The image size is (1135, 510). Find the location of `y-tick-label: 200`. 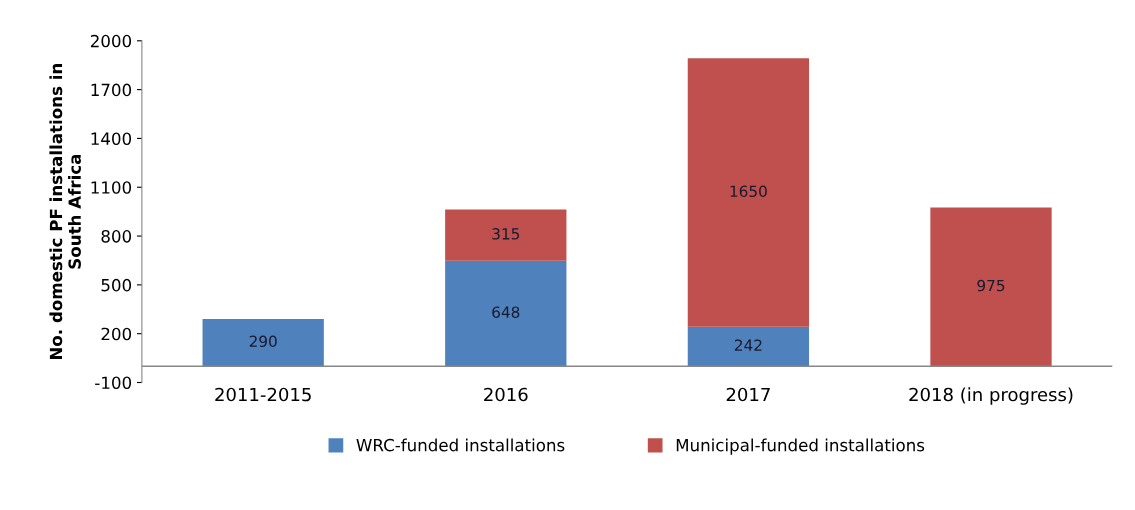

y-tick-label: 200 is located at coordinates (116, 334).